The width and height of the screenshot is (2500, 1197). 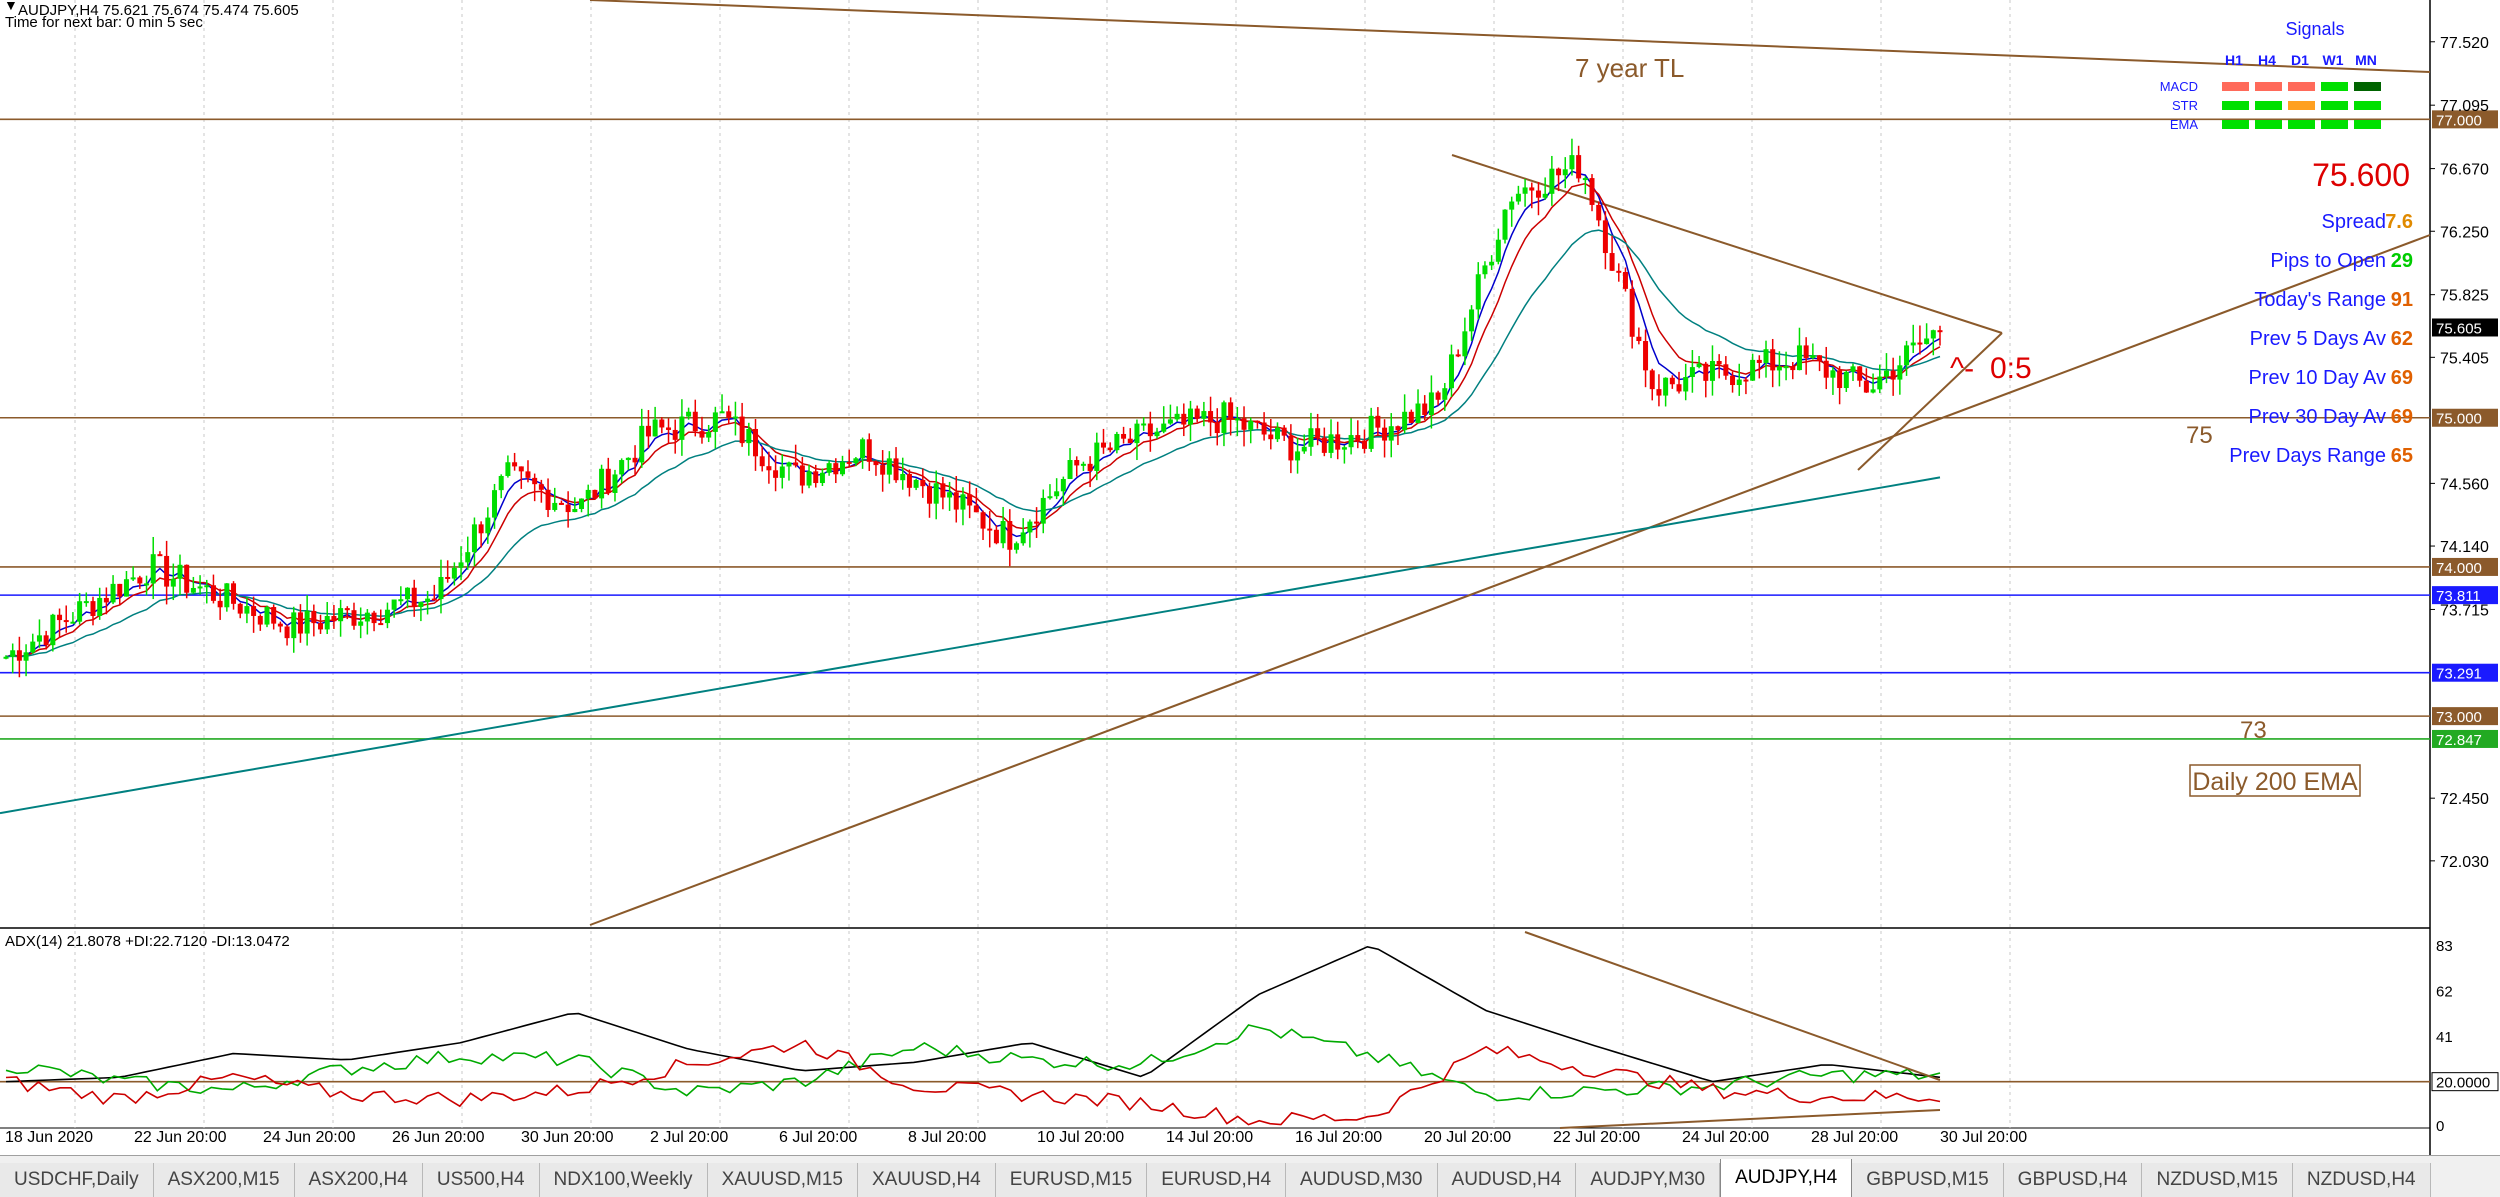 What do you see at coordinates (1928, 1180) in the screenshot?
I see `symbol-tab: GBPUSD,M15` at bounding box center [1928, 1180].